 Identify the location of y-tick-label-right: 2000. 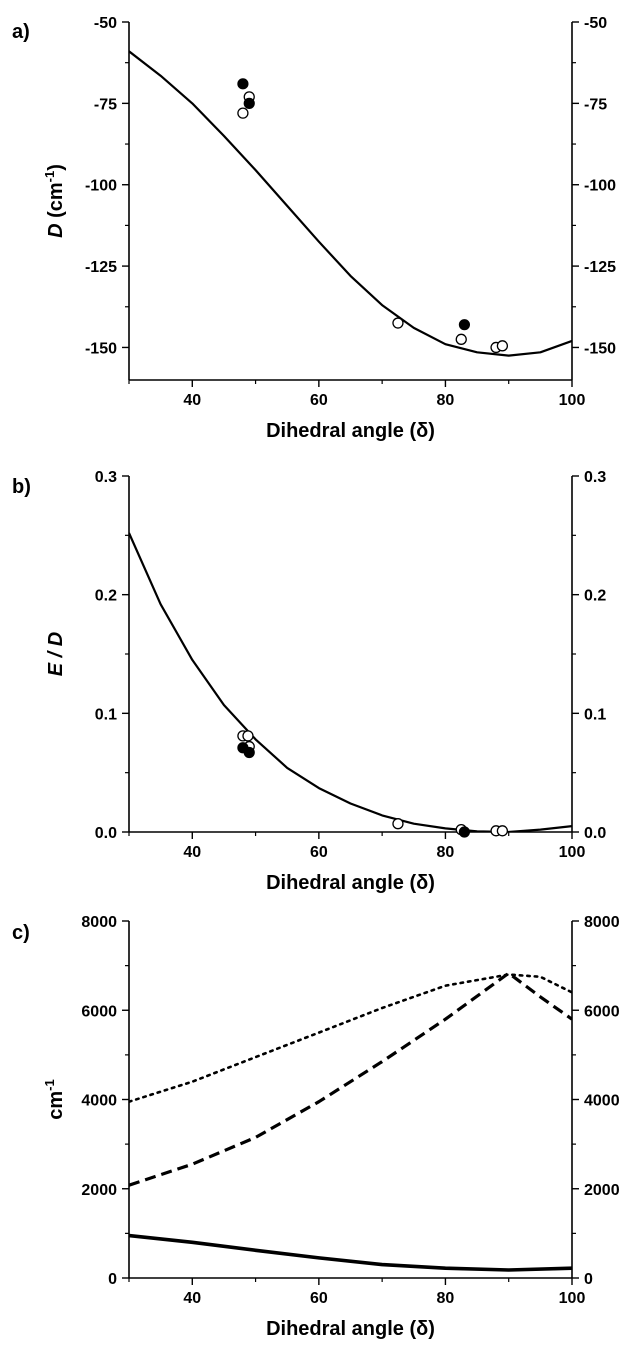
(602, 1190).